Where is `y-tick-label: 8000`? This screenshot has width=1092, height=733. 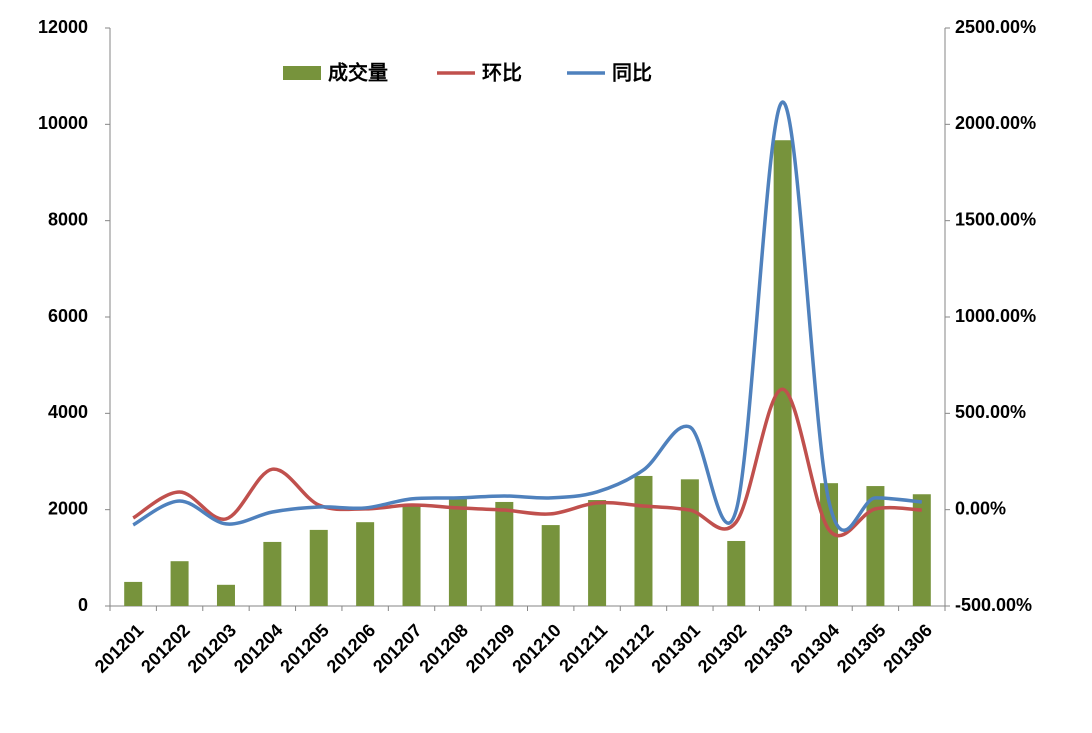
y-tick-label: 8000 is located at coordinates (68, 219).